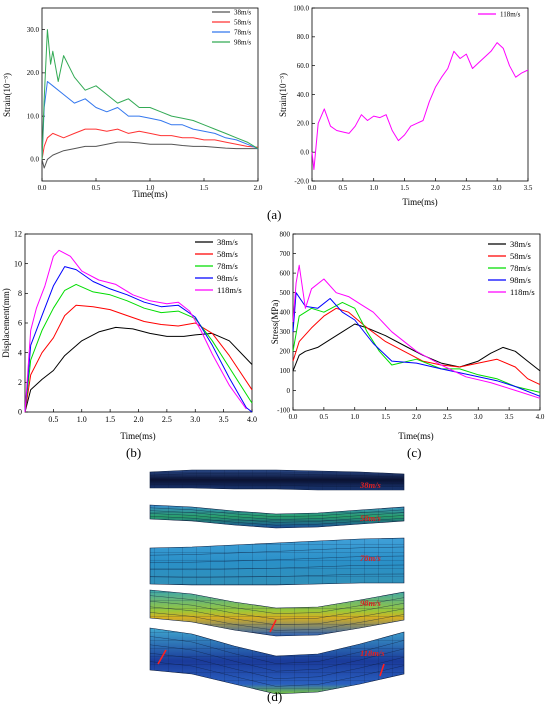 The width and height of the screenshot is (550, 712). Describe the element at coordinates (285, 293) in the screenshot. I see `y-tick-label: 500` at that location.